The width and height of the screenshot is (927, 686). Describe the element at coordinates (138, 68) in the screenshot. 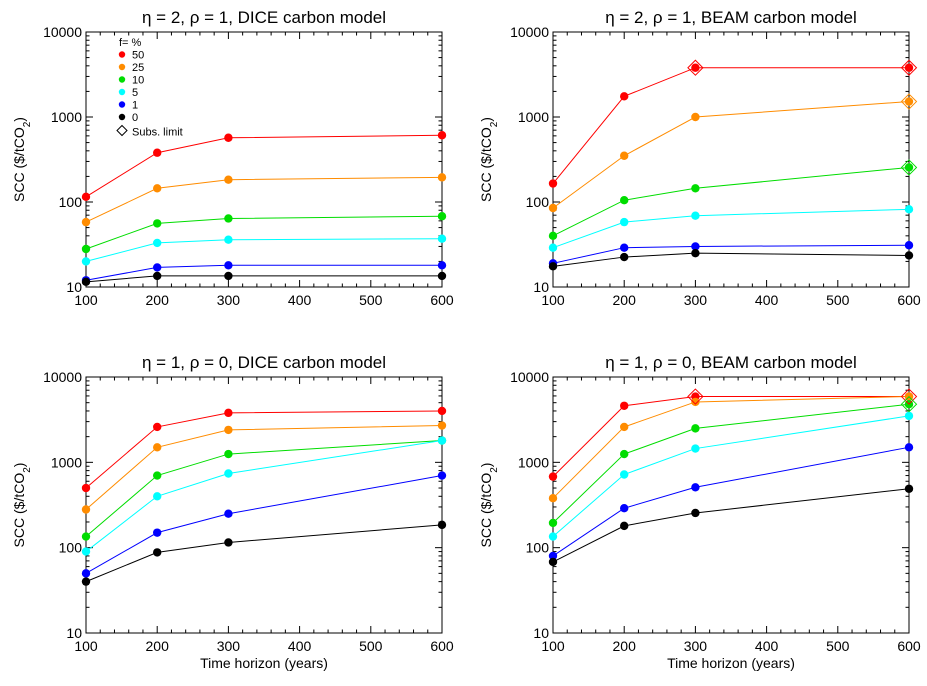

I see `legend-label: 25` at that location.